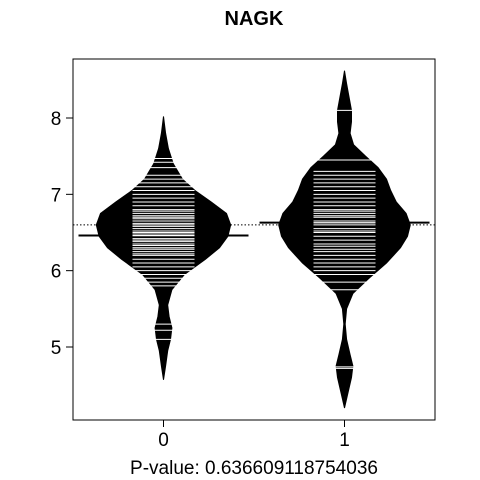 The height and width of the screenshot is (480, 480). What do you see at coordinates (56, 272) in the screenshot?
I see `y-tick-label: 6` at bounding box center [56, 272].